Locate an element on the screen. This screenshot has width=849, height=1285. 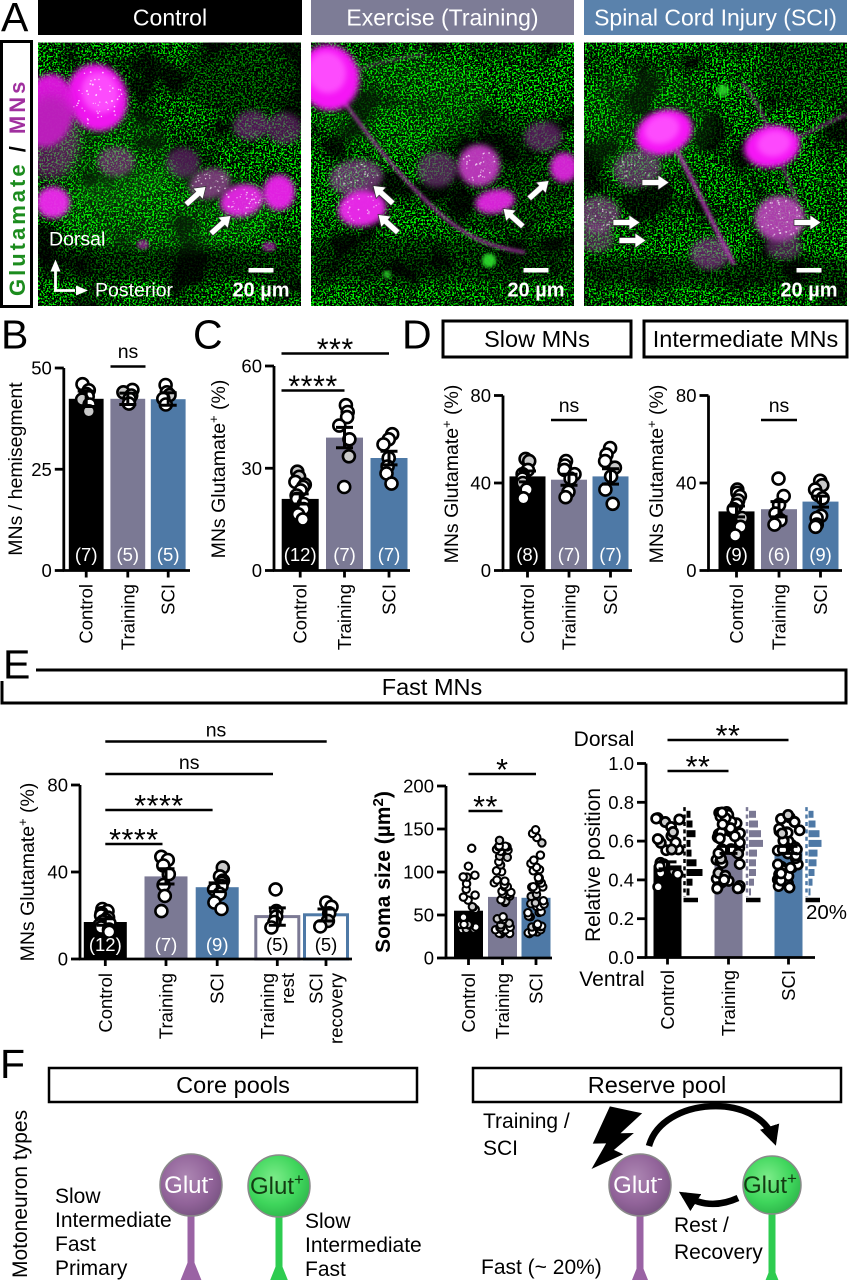
svg-text: Intermediate MNs is located at coordinates (745, 339).